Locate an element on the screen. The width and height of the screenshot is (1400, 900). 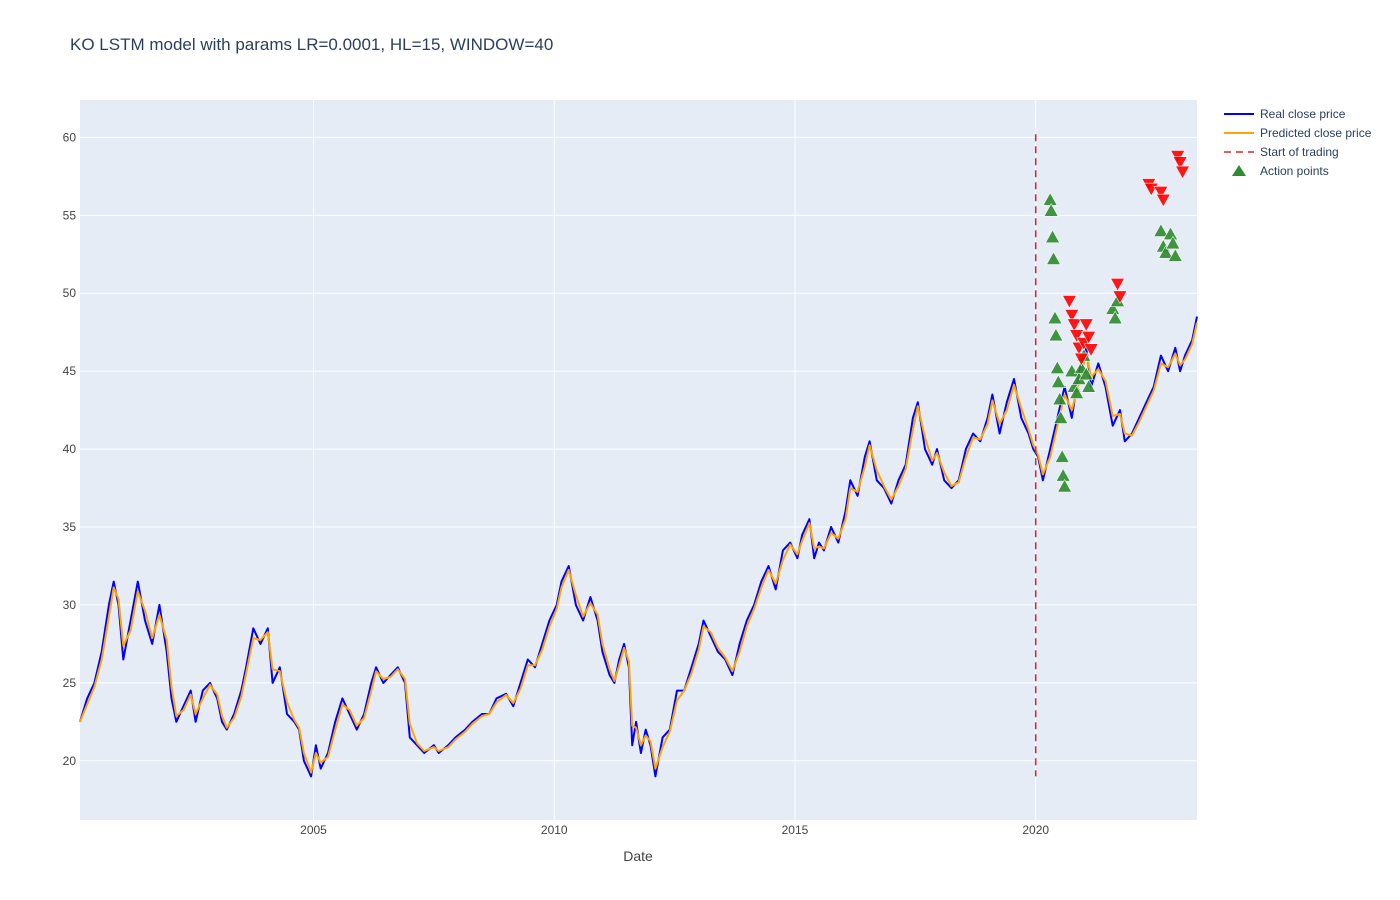
x-tick-label: 2010 is located at coordinates (554, 830).